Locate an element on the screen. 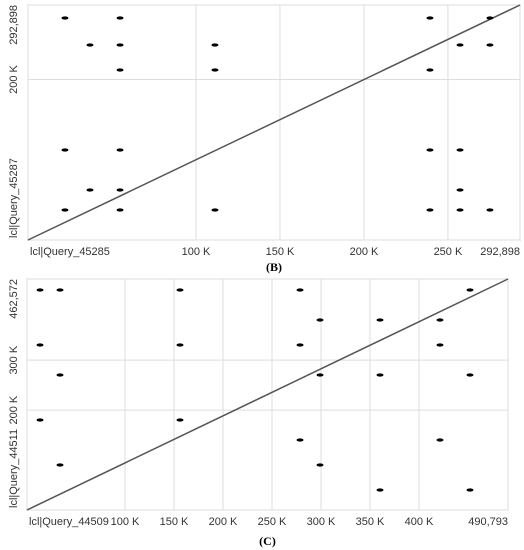  y-tick-label: 300 K is located at coordinates (14, 359).